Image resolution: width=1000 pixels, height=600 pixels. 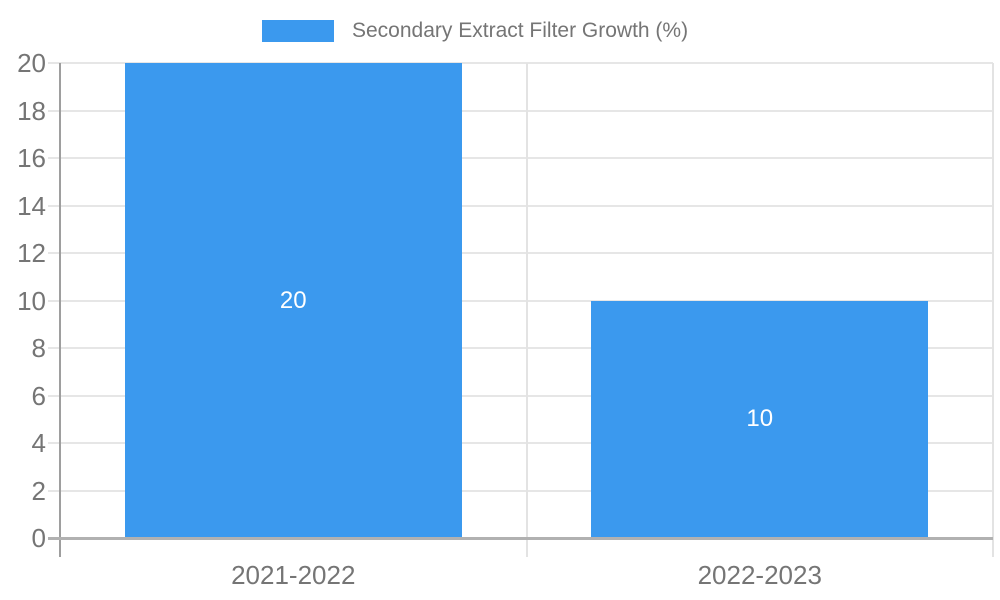 I want to click on y-tick-label: 14, so click(x=31, y=205).